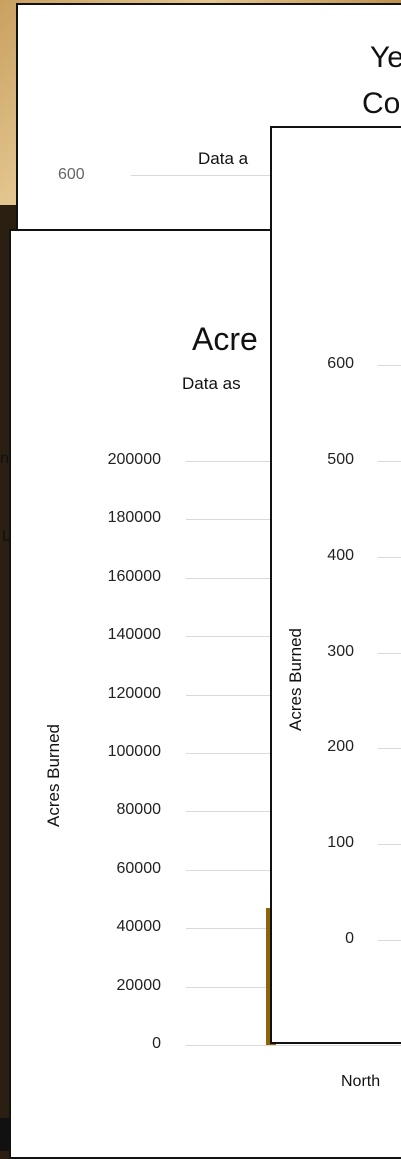  What do you see at coordinates (6, 536) in the screenshot?
I see `side-letter: L` at bounding box center [6, 536].